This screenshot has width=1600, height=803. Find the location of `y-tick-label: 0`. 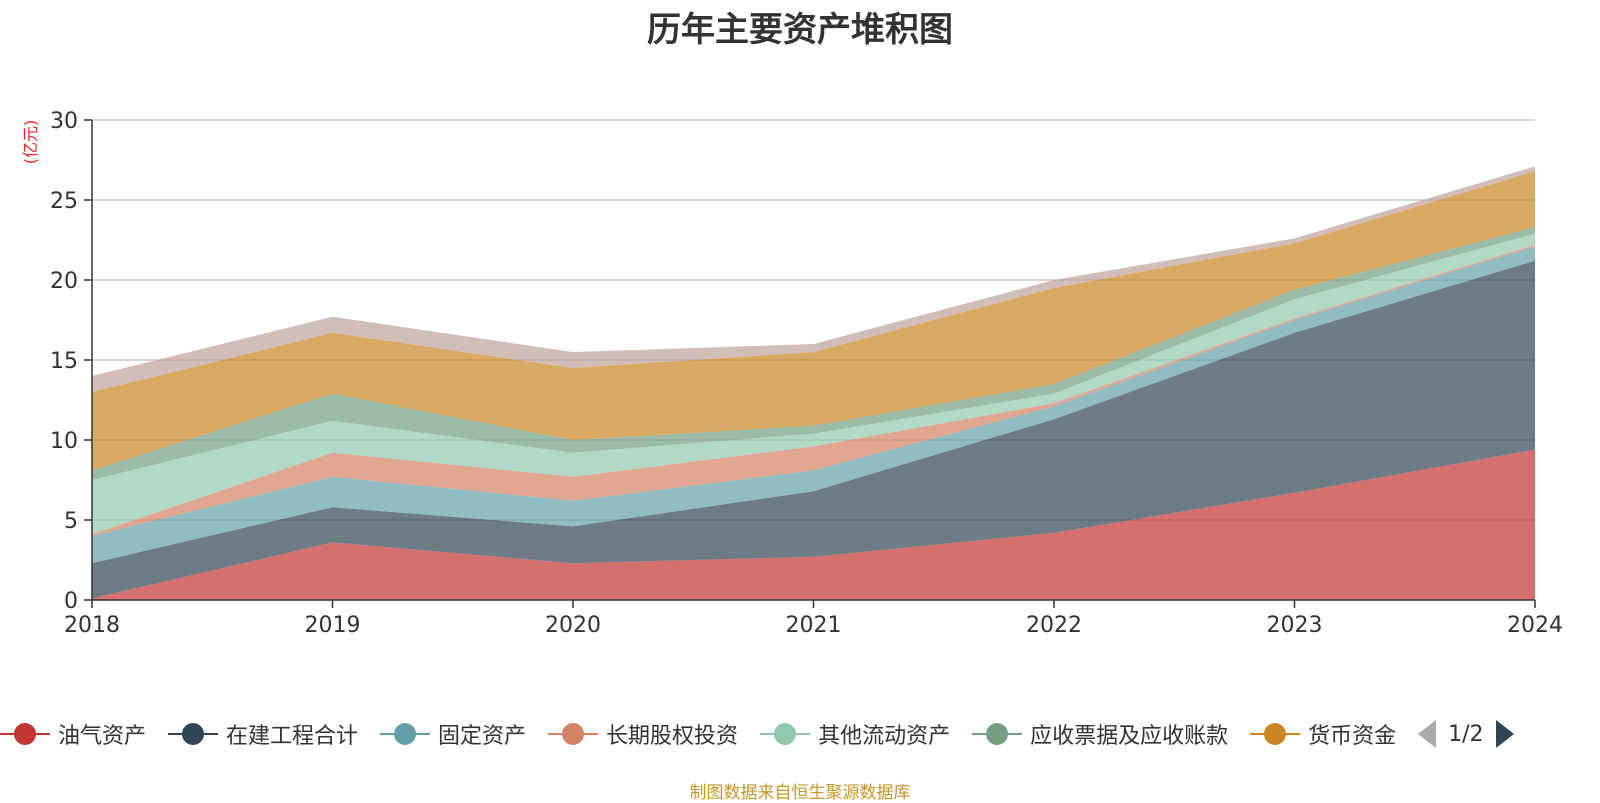

y-tick-label: 0 is located at coordinates (71, 601).